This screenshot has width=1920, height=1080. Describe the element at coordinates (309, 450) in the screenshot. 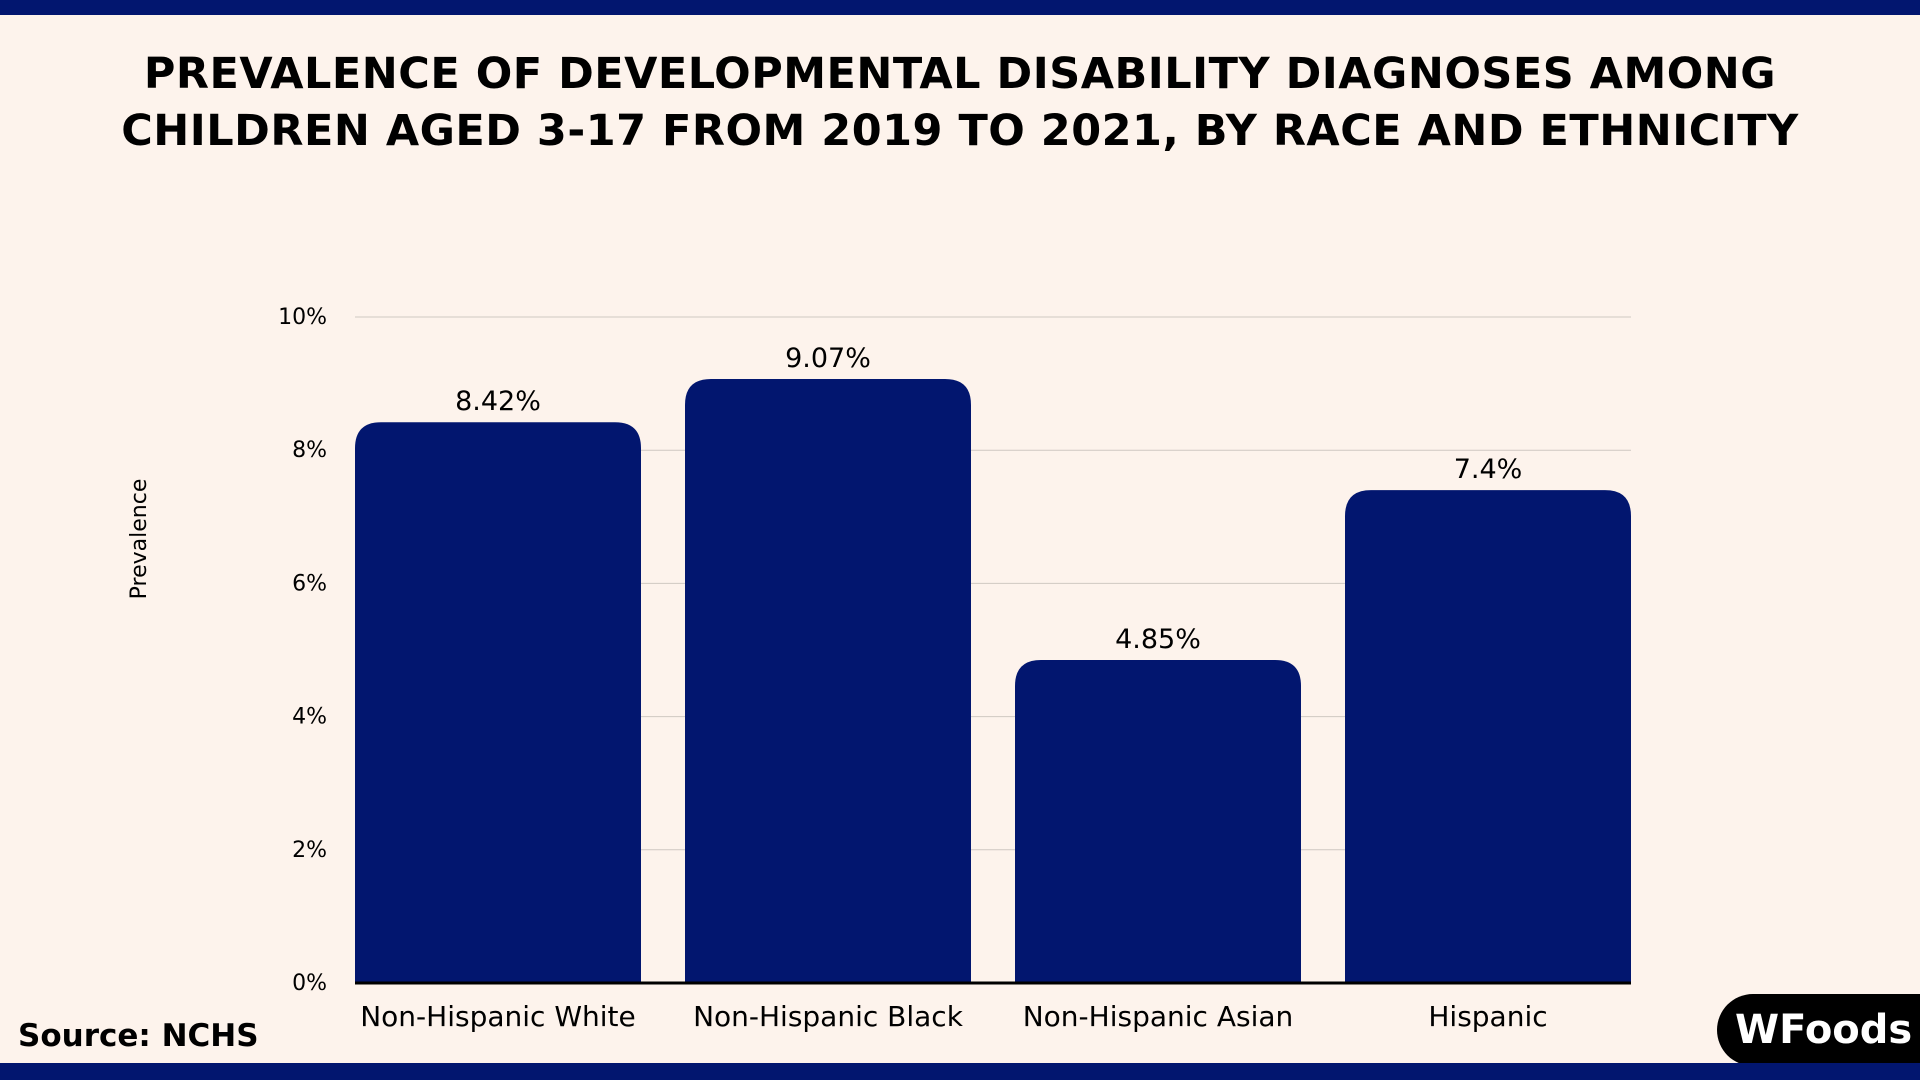

I see `y-tick-label: 8%` at that location.